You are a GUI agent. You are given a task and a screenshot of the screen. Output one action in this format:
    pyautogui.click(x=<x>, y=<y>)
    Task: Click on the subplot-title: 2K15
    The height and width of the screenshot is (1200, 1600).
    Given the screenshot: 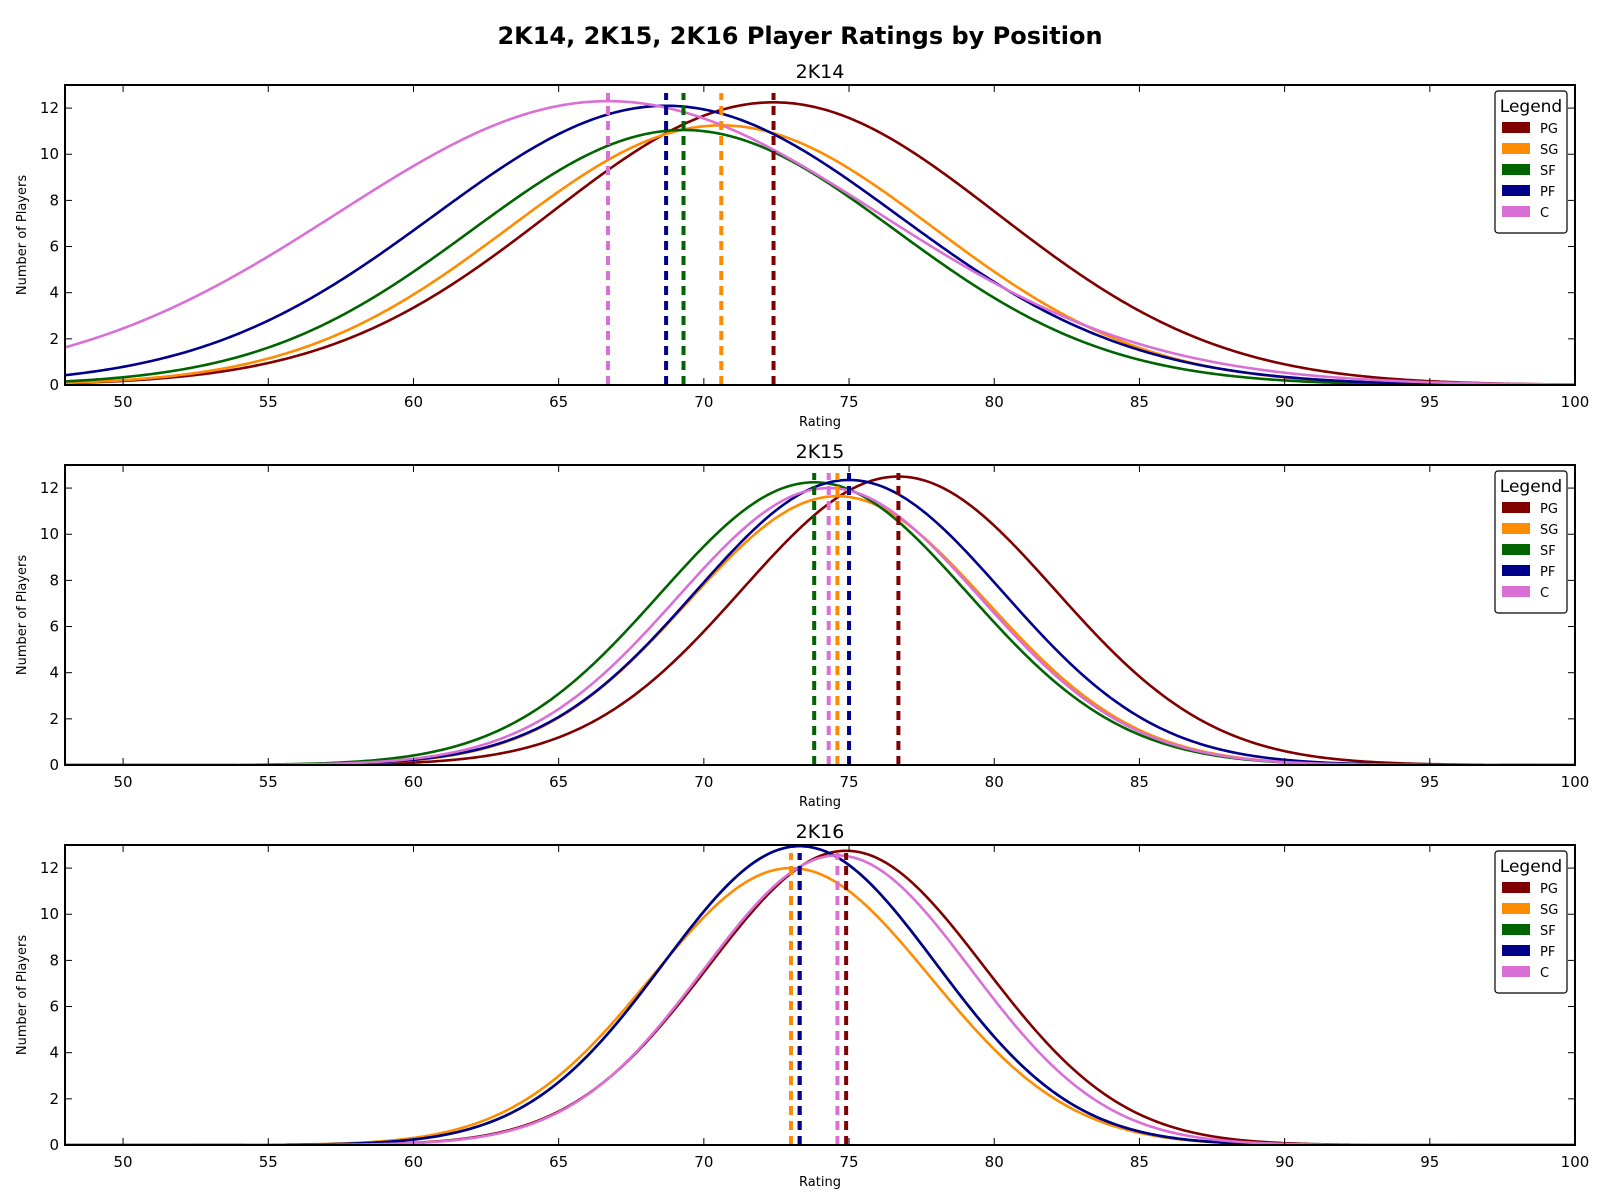 What is the action you would take?
    pyautogui.click(x=820, y=452)
    